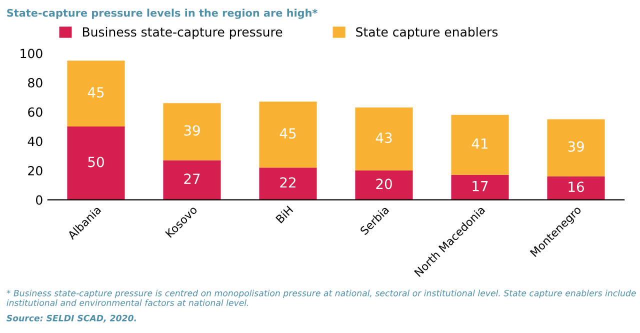 The image size is (640, 333). What do you see at coordinates (35, 171) in the screenshot?
I see `y-tick-label: 20` at bounding box center [35, 171].